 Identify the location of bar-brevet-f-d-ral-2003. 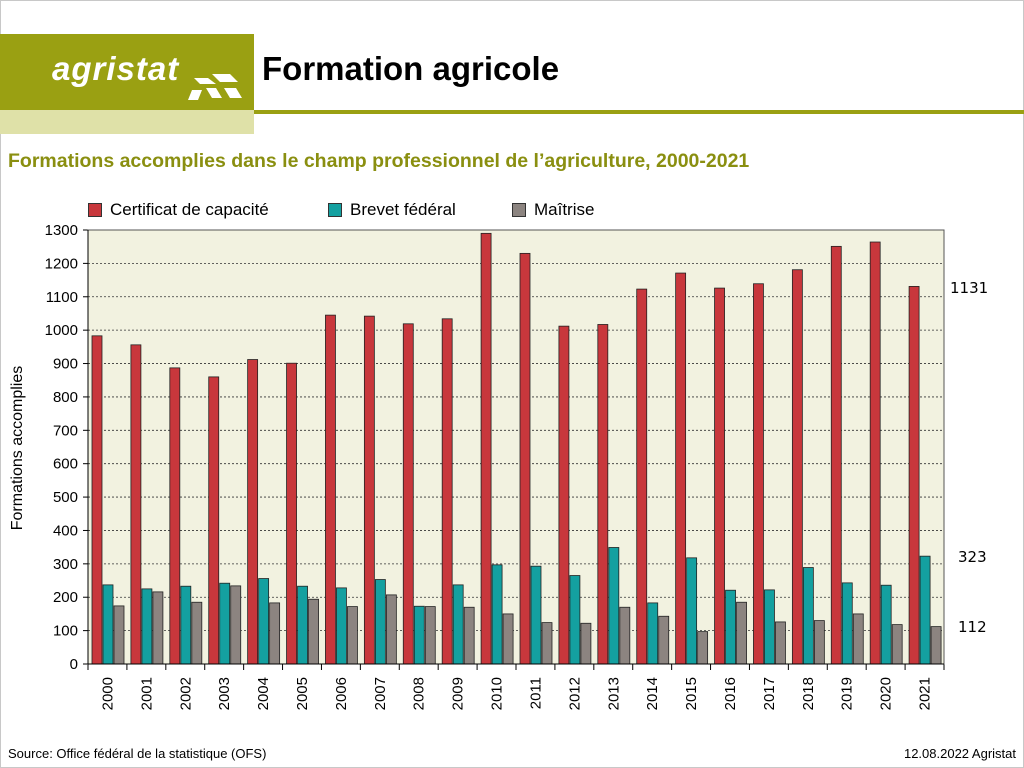
(225, 623).